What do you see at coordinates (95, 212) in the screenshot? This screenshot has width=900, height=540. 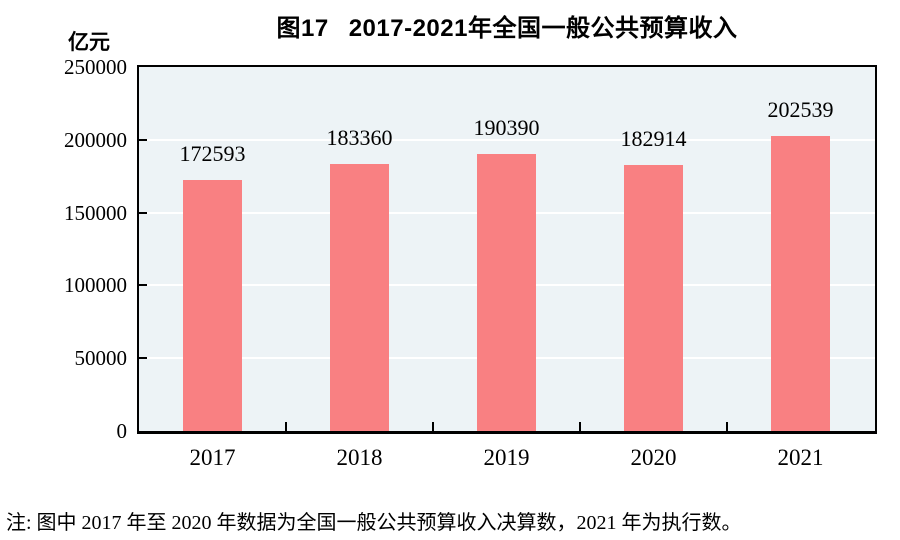 I see `y-axis-tick-label: 150000` at bounding box center [95, 212].